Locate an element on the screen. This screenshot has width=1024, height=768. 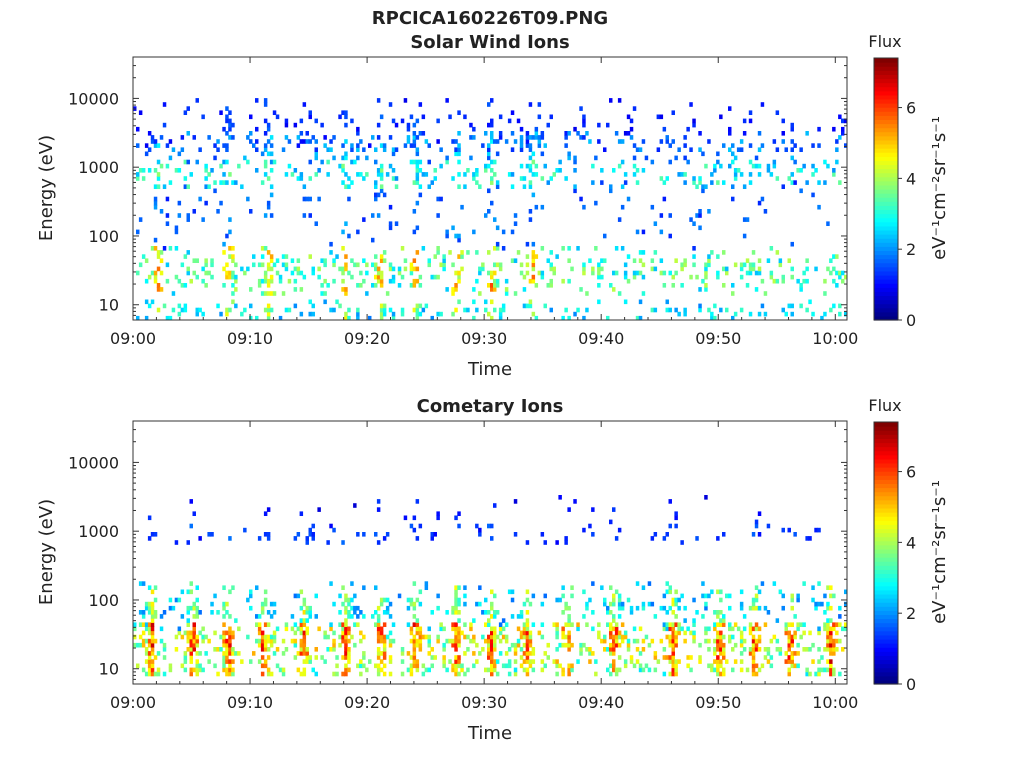
x-tick-label: 09:50 is located at coordinates (718, 338).